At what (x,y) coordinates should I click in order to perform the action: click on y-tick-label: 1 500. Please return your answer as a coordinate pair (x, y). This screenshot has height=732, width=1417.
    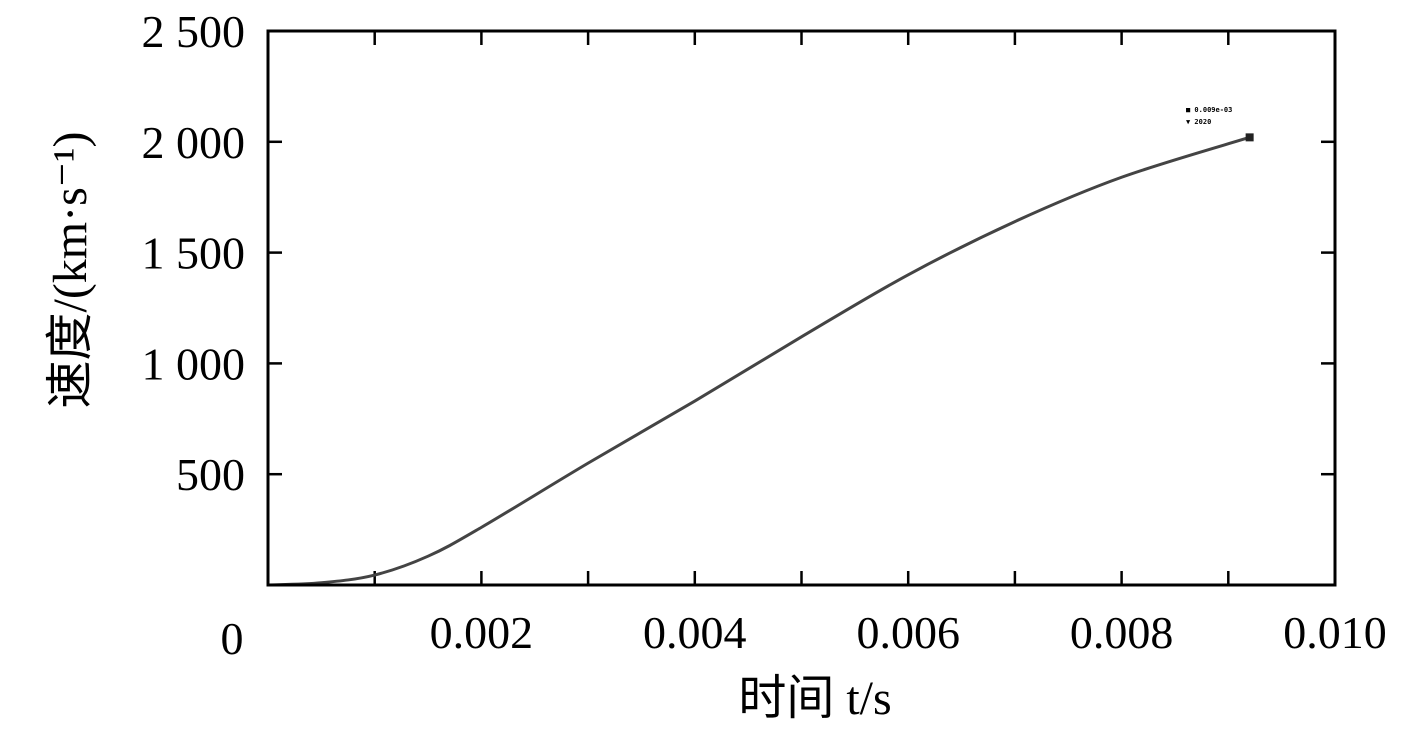
    Looking at the image, I should click on (194, 253).